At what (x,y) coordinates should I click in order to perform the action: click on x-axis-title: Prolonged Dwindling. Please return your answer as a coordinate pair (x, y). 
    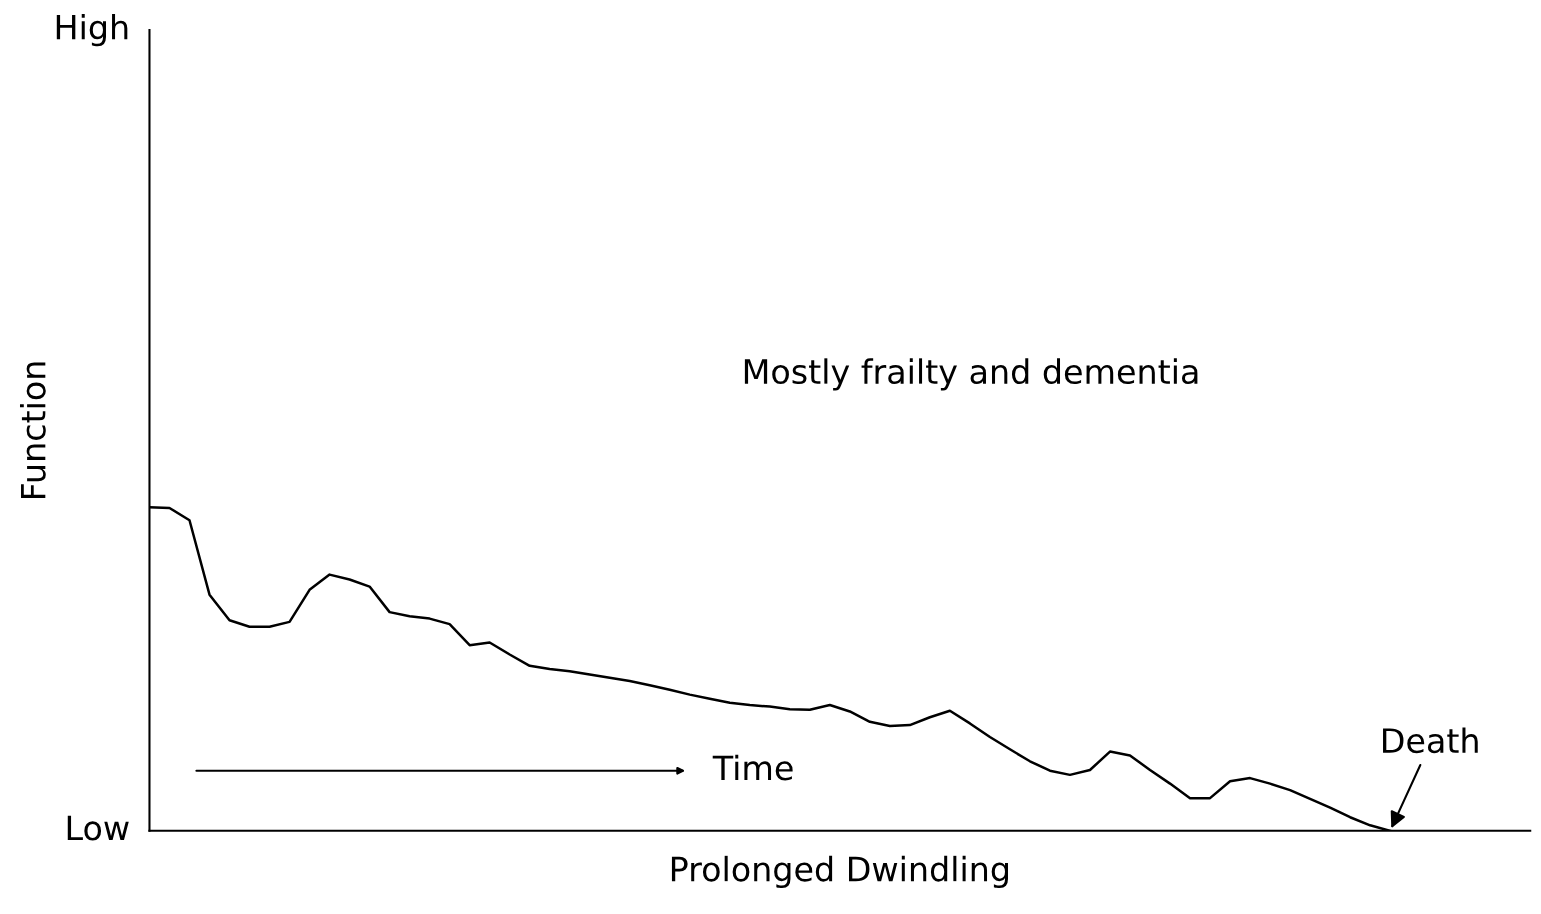
    Looking at the image, I should click on (839, 872).